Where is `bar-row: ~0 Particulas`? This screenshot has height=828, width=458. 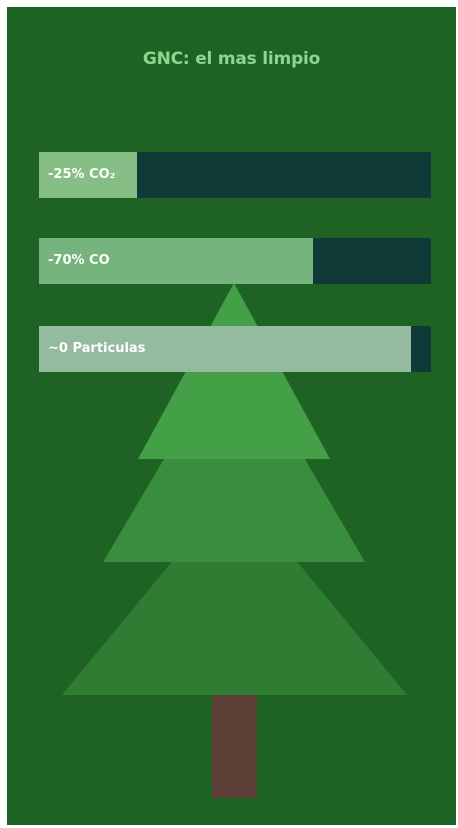
bar-row: ~0 Particulas is located at coordinates (235, 349).